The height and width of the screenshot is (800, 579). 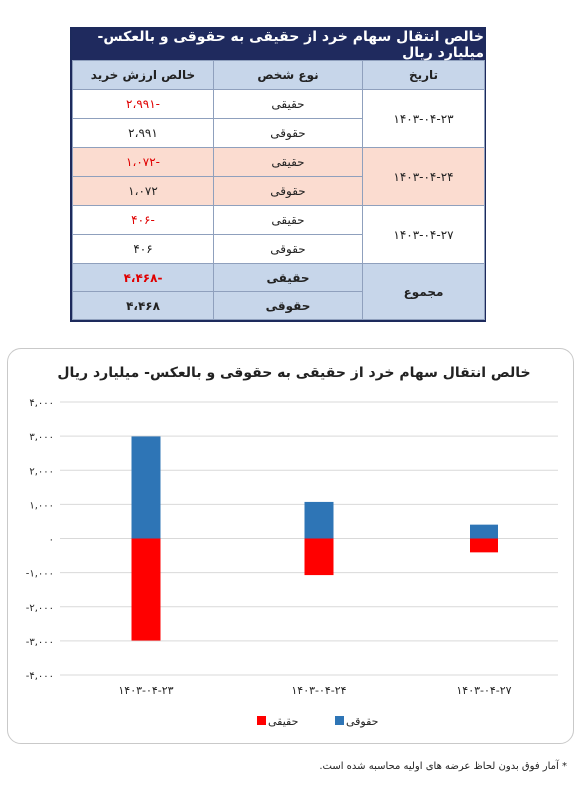 I want to click on row-date: ۱۴۰۳-۰۴-۲۴, so click(x=423, y=176).